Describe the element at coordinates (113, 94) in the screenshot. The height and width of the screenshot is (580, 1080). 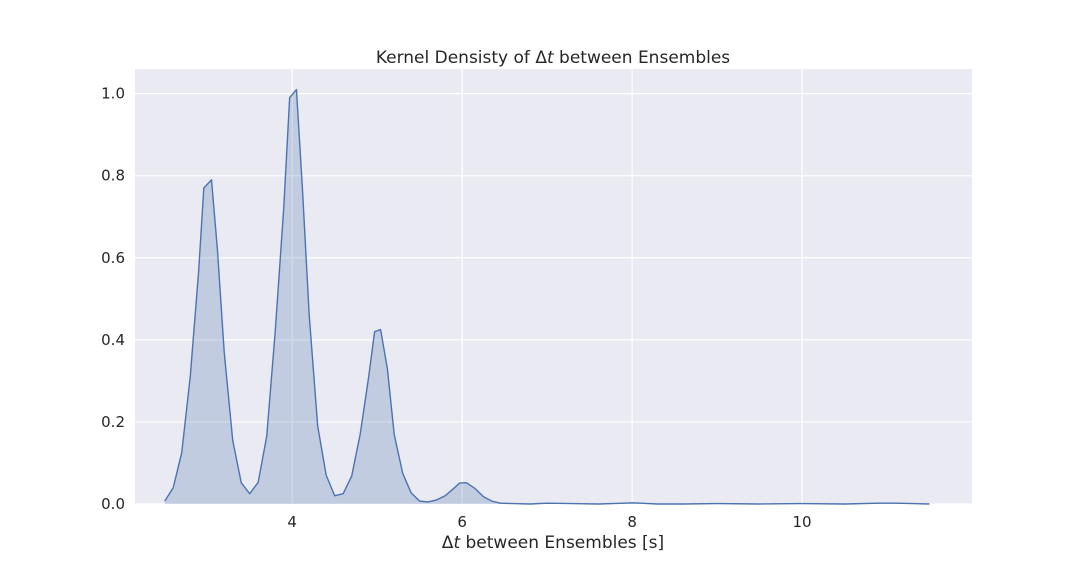
I see `y-tick-label: 1.0` at that location.